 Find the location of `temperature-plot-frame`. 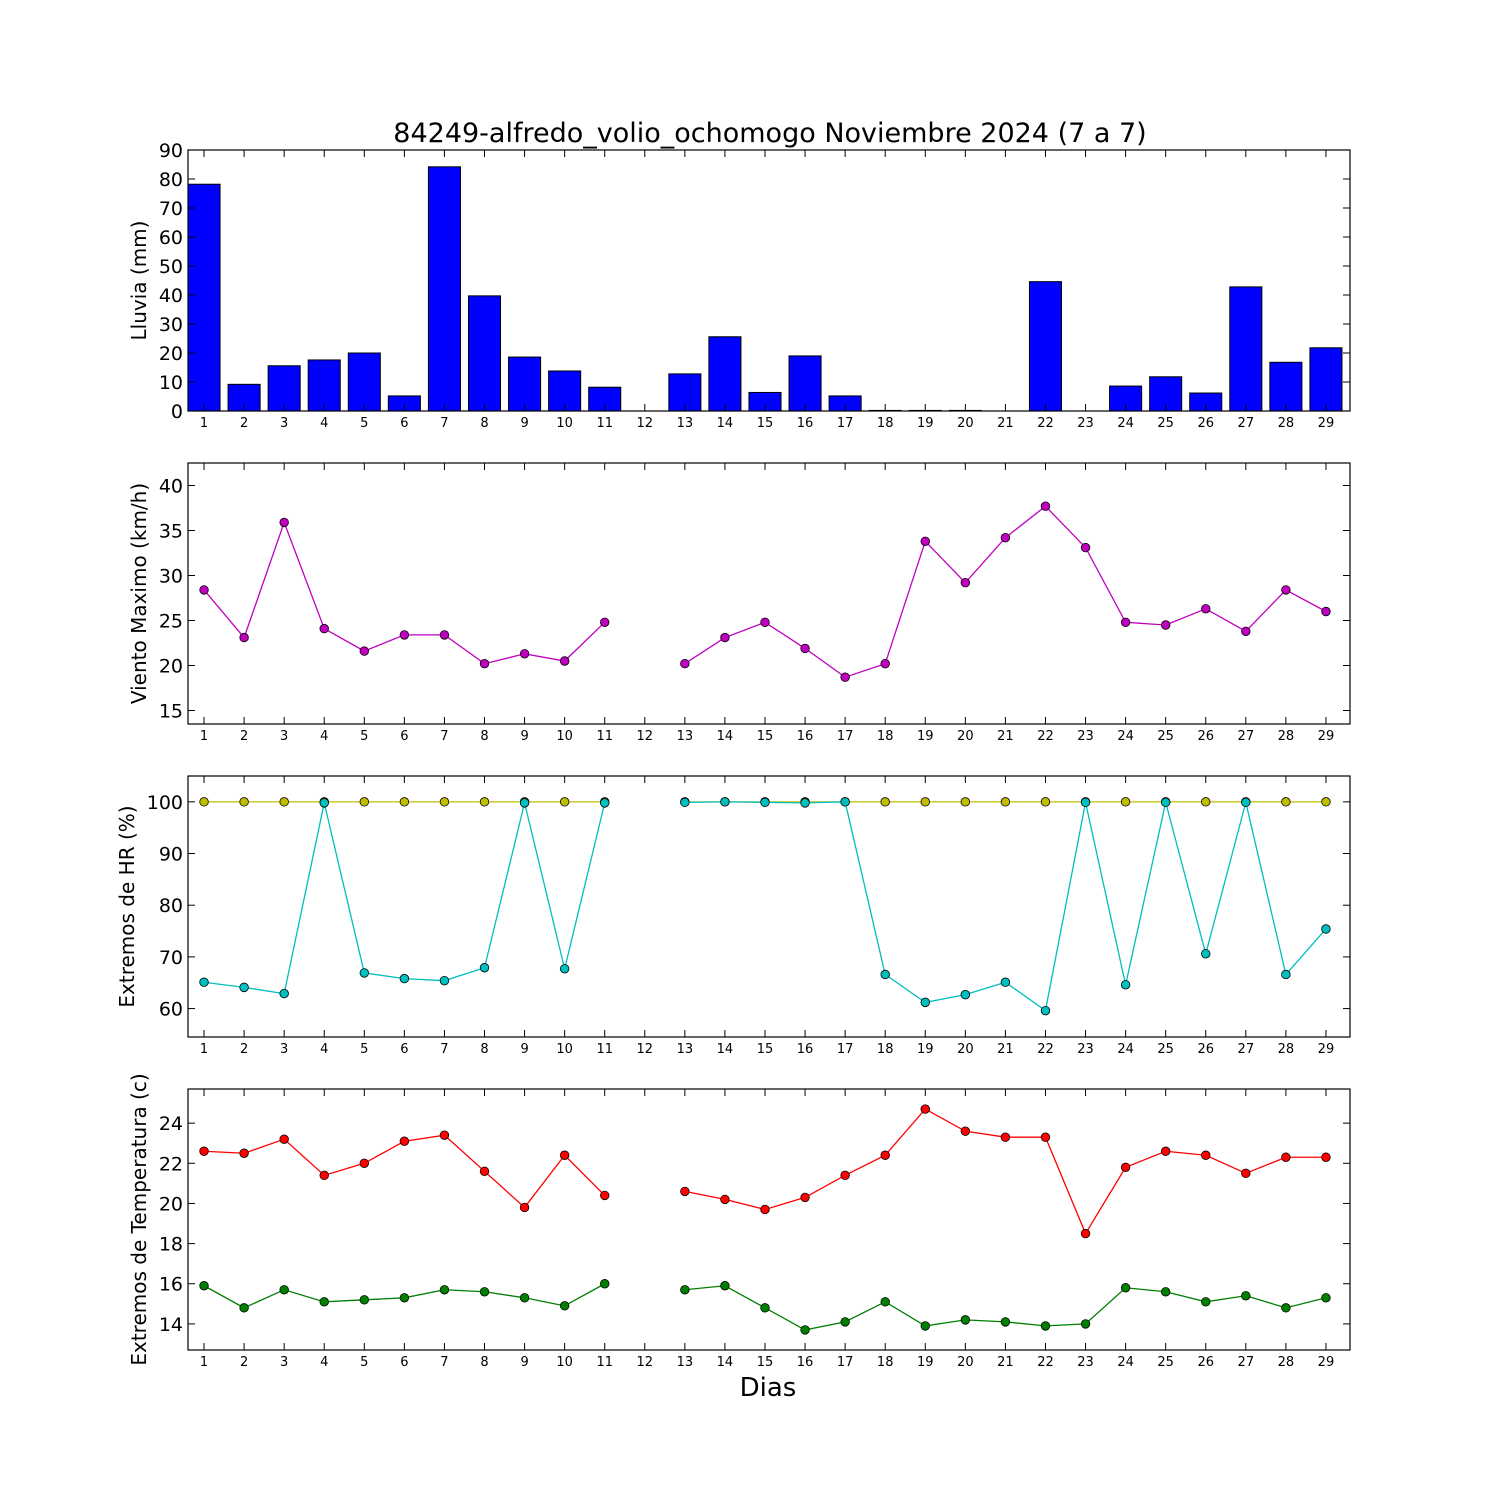

temperature-plot-frame is located at coordinates (769, 1219).